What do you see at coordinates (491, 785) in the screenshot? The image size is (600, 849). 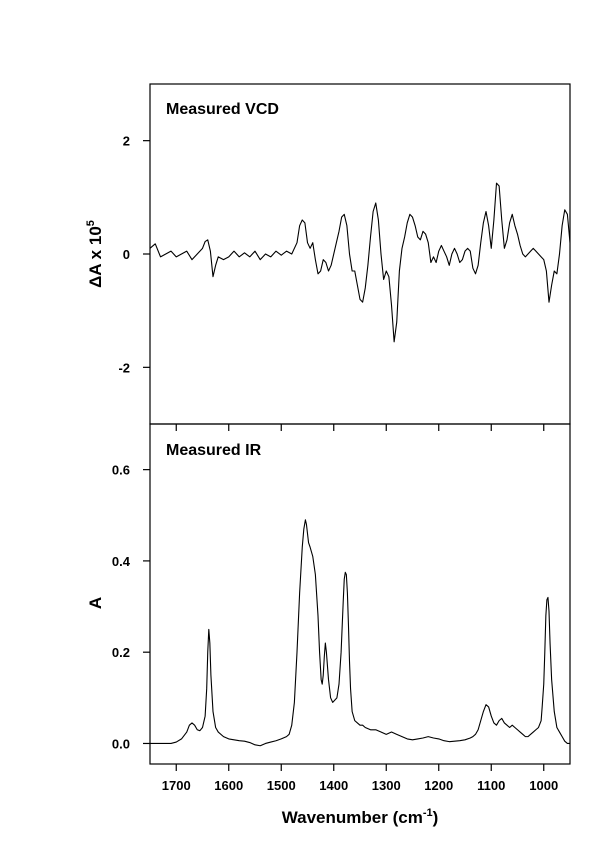 I see `ir-x-tick-label: 1100` at bounding box center [491, 785].